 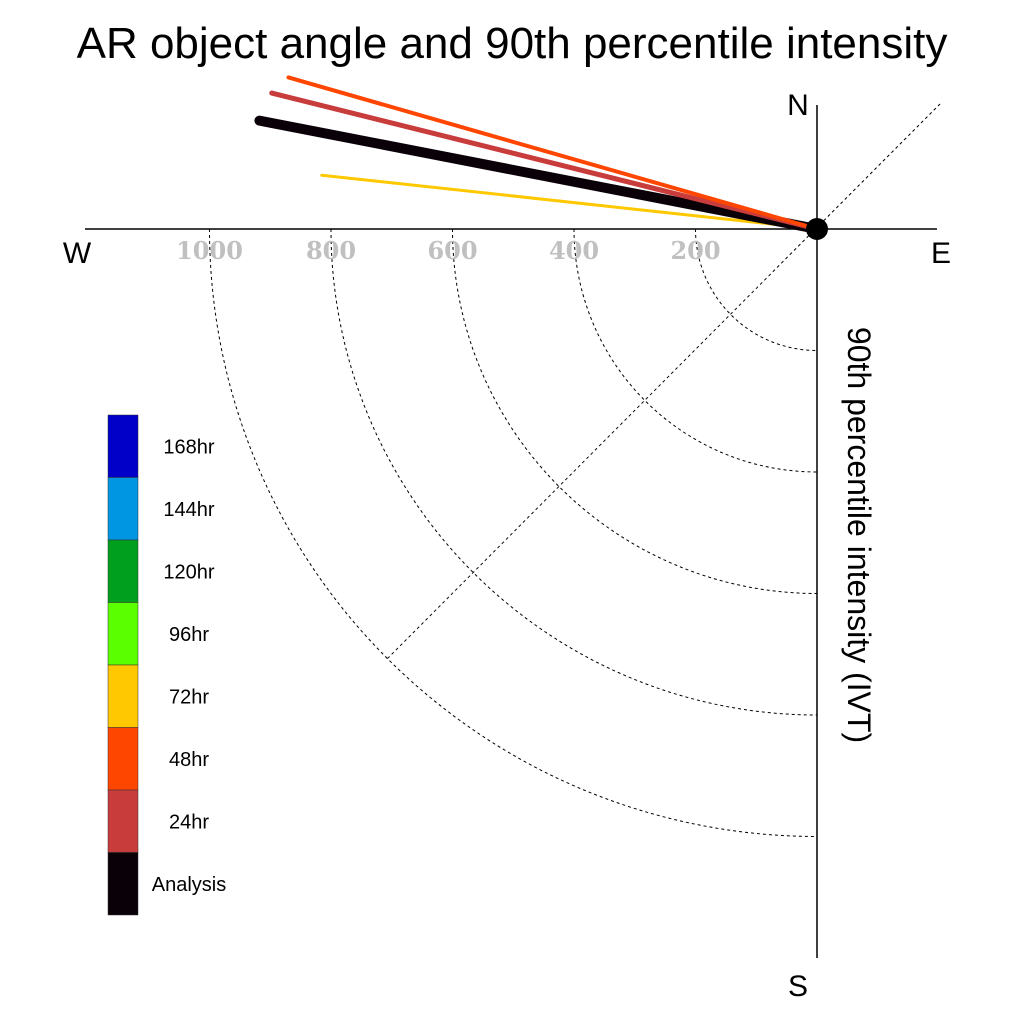 What do you see at coordinates (189, 635) in the screenshot?
I see `legend-label-96hr: 96hr` at bounding box center [189, 635].